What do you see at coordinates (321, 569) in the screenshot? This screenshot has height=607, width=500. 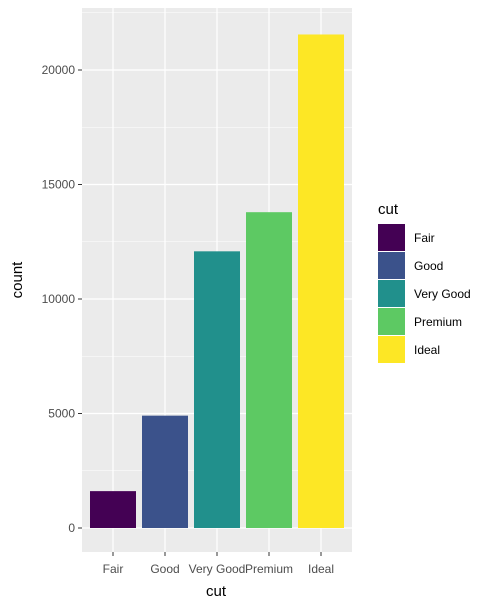 I see `x-tick-label: Ideal` at bounding box center [321, 569].